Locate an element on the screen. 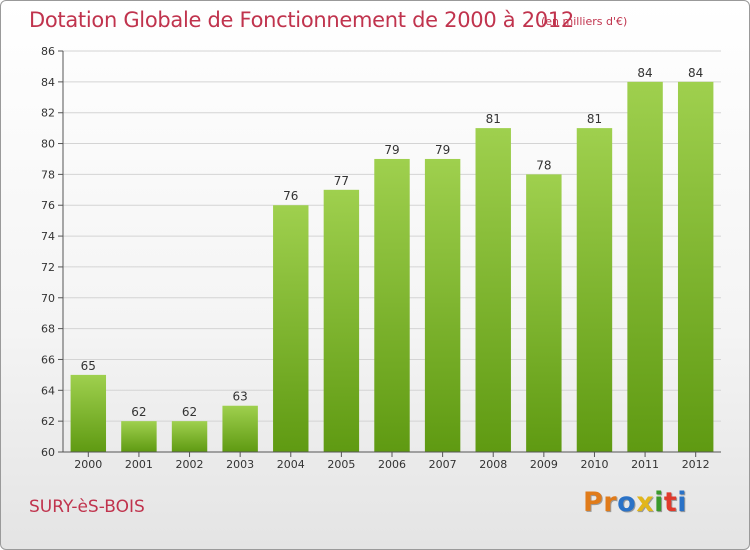 Image resolution: width=750 pixels, height=550 pixels. brand-letter: r is located at coordinates (610, 502).